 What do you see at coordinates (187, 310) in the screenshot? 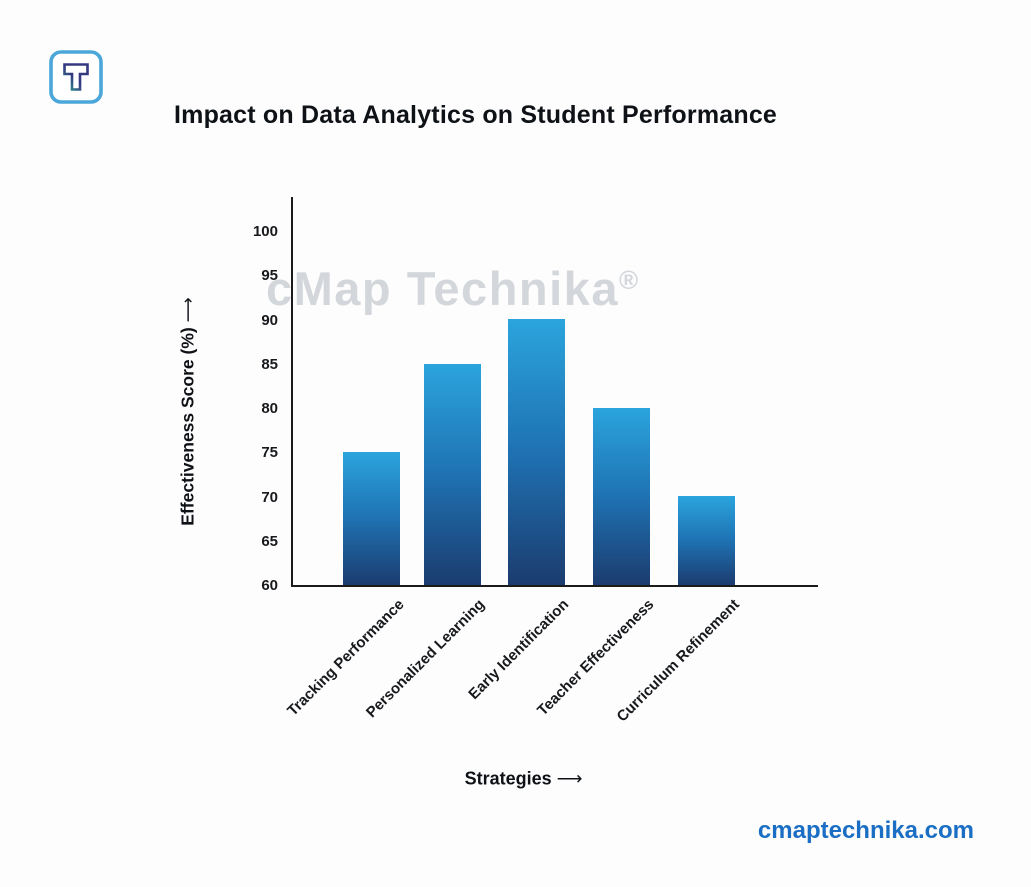
I see `up-arrow-icon: ⟶` at bounding box center [187, 310].